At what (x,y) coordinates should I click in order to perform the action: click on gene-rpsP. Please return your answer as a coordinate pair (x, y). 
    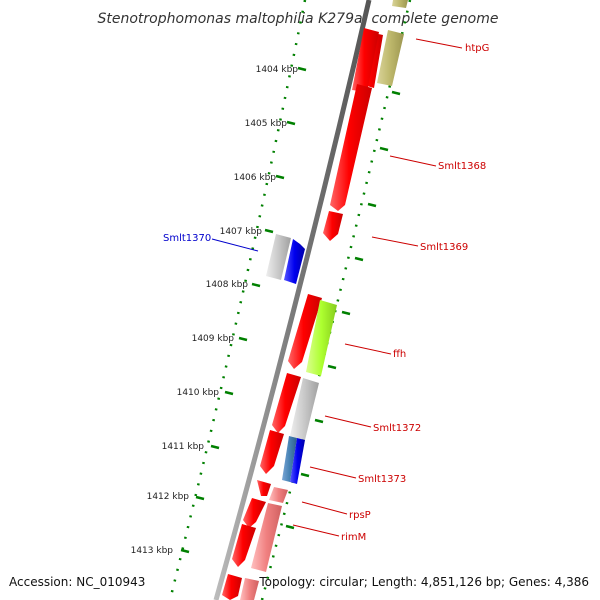
    Looking at the image, I should click on (278, 495).